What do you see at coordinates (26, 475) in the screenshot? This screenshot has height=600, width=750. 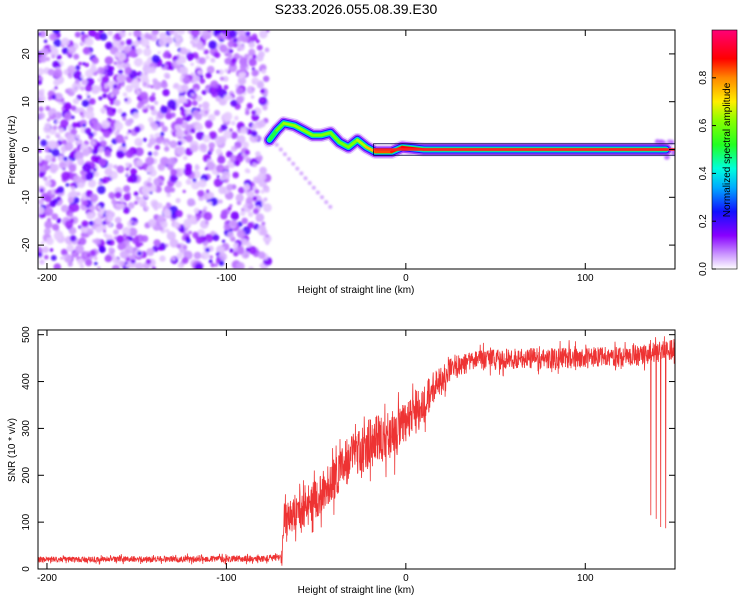 I see `y-tick-label: 200` at bounding box center [26, 475].